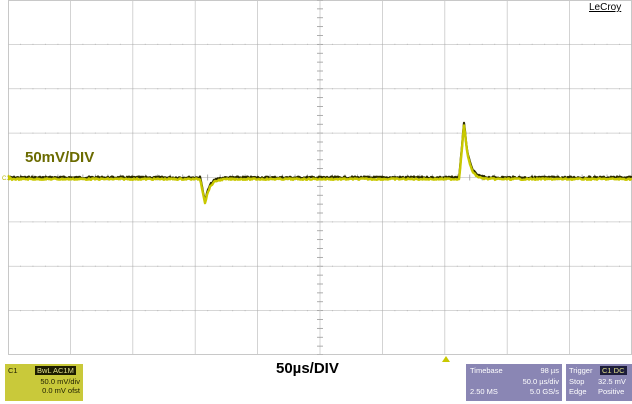 The height and width of the screenshot is (404, 632). Describe the element at coordinates (44, 382) in the screenshot. I see `channel-1-panel: C1 BwL AC1M 50.0 mV/div 0.0 mV ofst` at that location.